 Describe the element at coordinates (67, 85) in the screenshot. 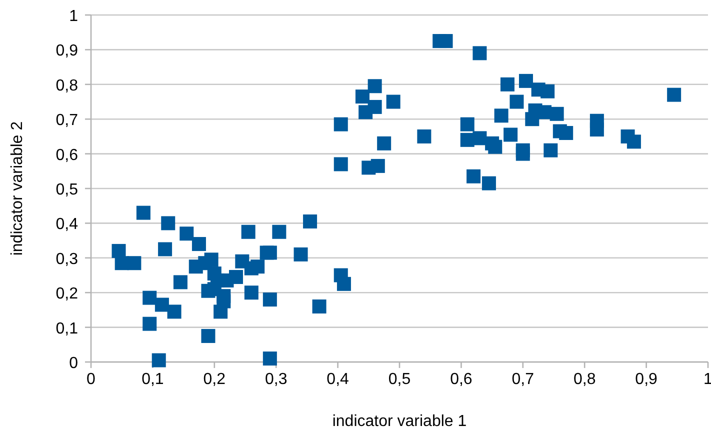

I see `y-tick-label: 0,8` at that location.